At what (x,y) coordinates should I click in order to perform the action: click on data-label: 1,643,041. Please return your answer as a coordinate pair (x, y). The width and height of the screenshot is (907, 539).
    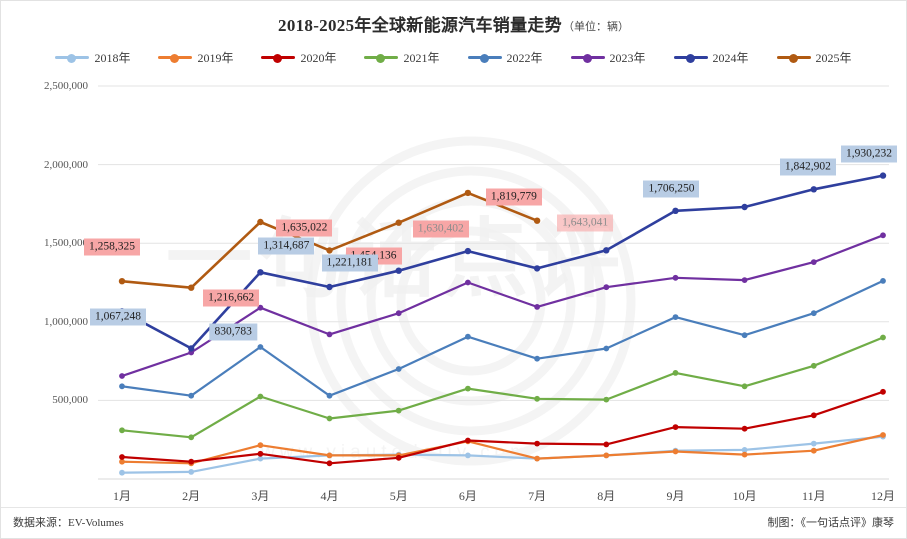
    Looking at the image, I should click on (585, 223).